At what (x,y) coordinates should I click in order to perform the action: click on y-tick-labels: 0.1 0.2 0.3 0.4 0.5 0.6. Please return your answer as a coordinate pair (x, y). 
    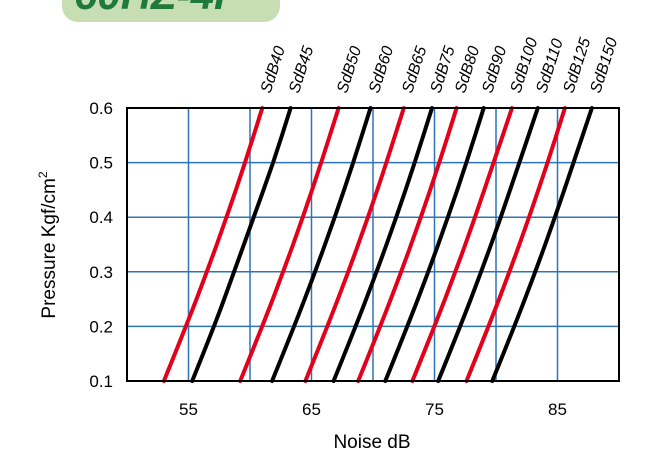
    Looking at the image, I should click on (101, 245).